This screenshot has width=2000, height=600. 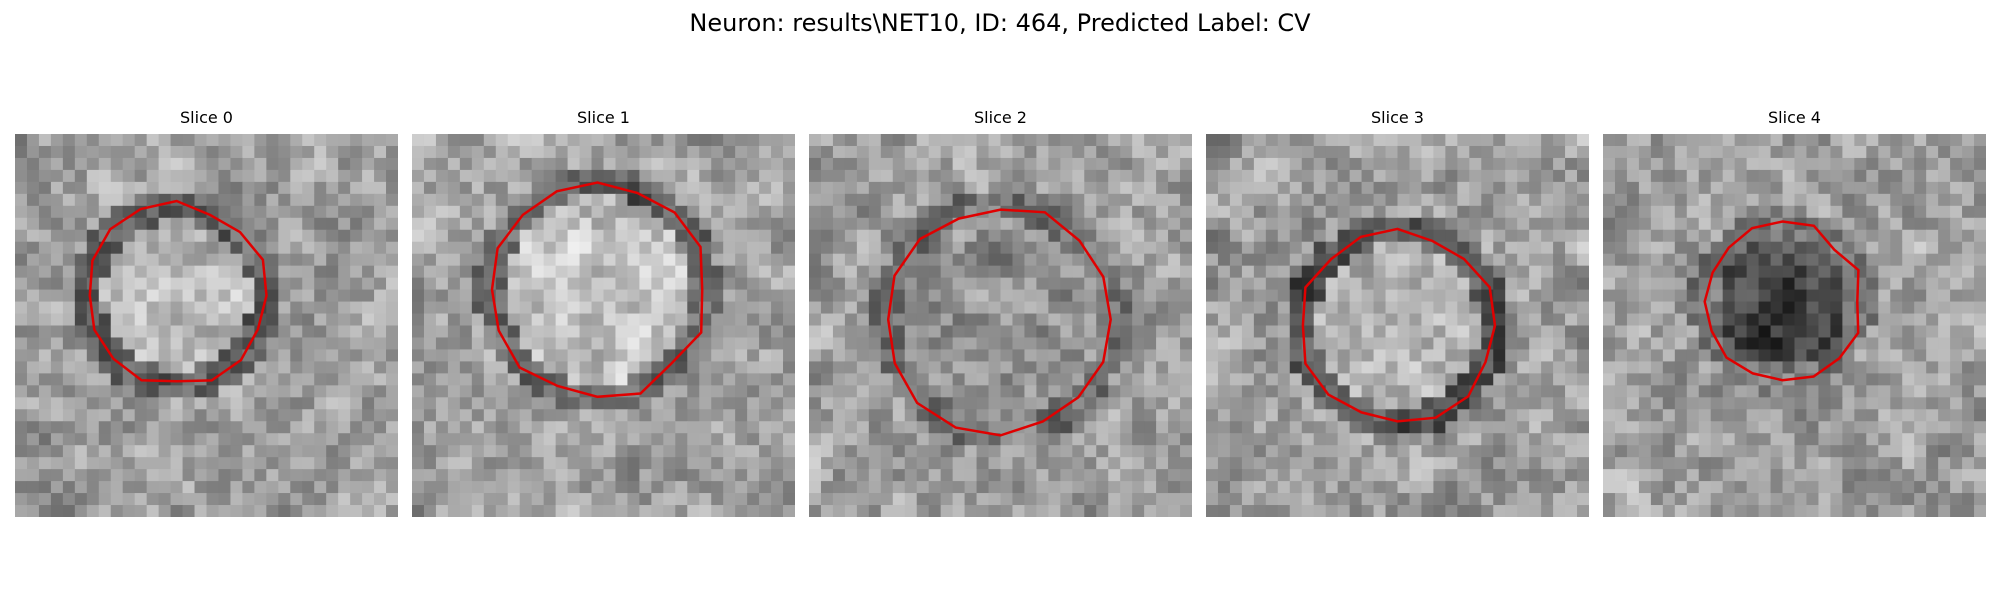 I want to click on slice-panel-2: Slice 2, so click(x=1000, y=312).